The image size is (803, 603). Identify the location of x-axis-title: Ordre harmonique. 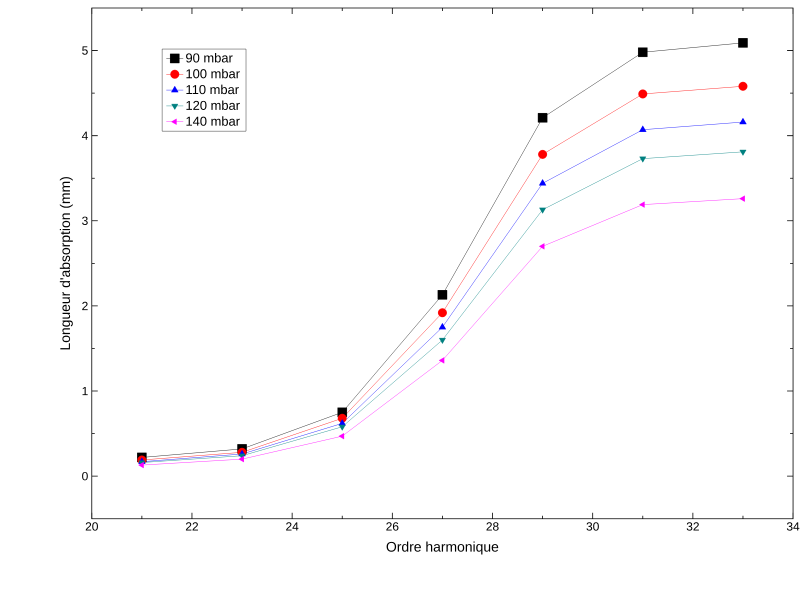
(442, 548).